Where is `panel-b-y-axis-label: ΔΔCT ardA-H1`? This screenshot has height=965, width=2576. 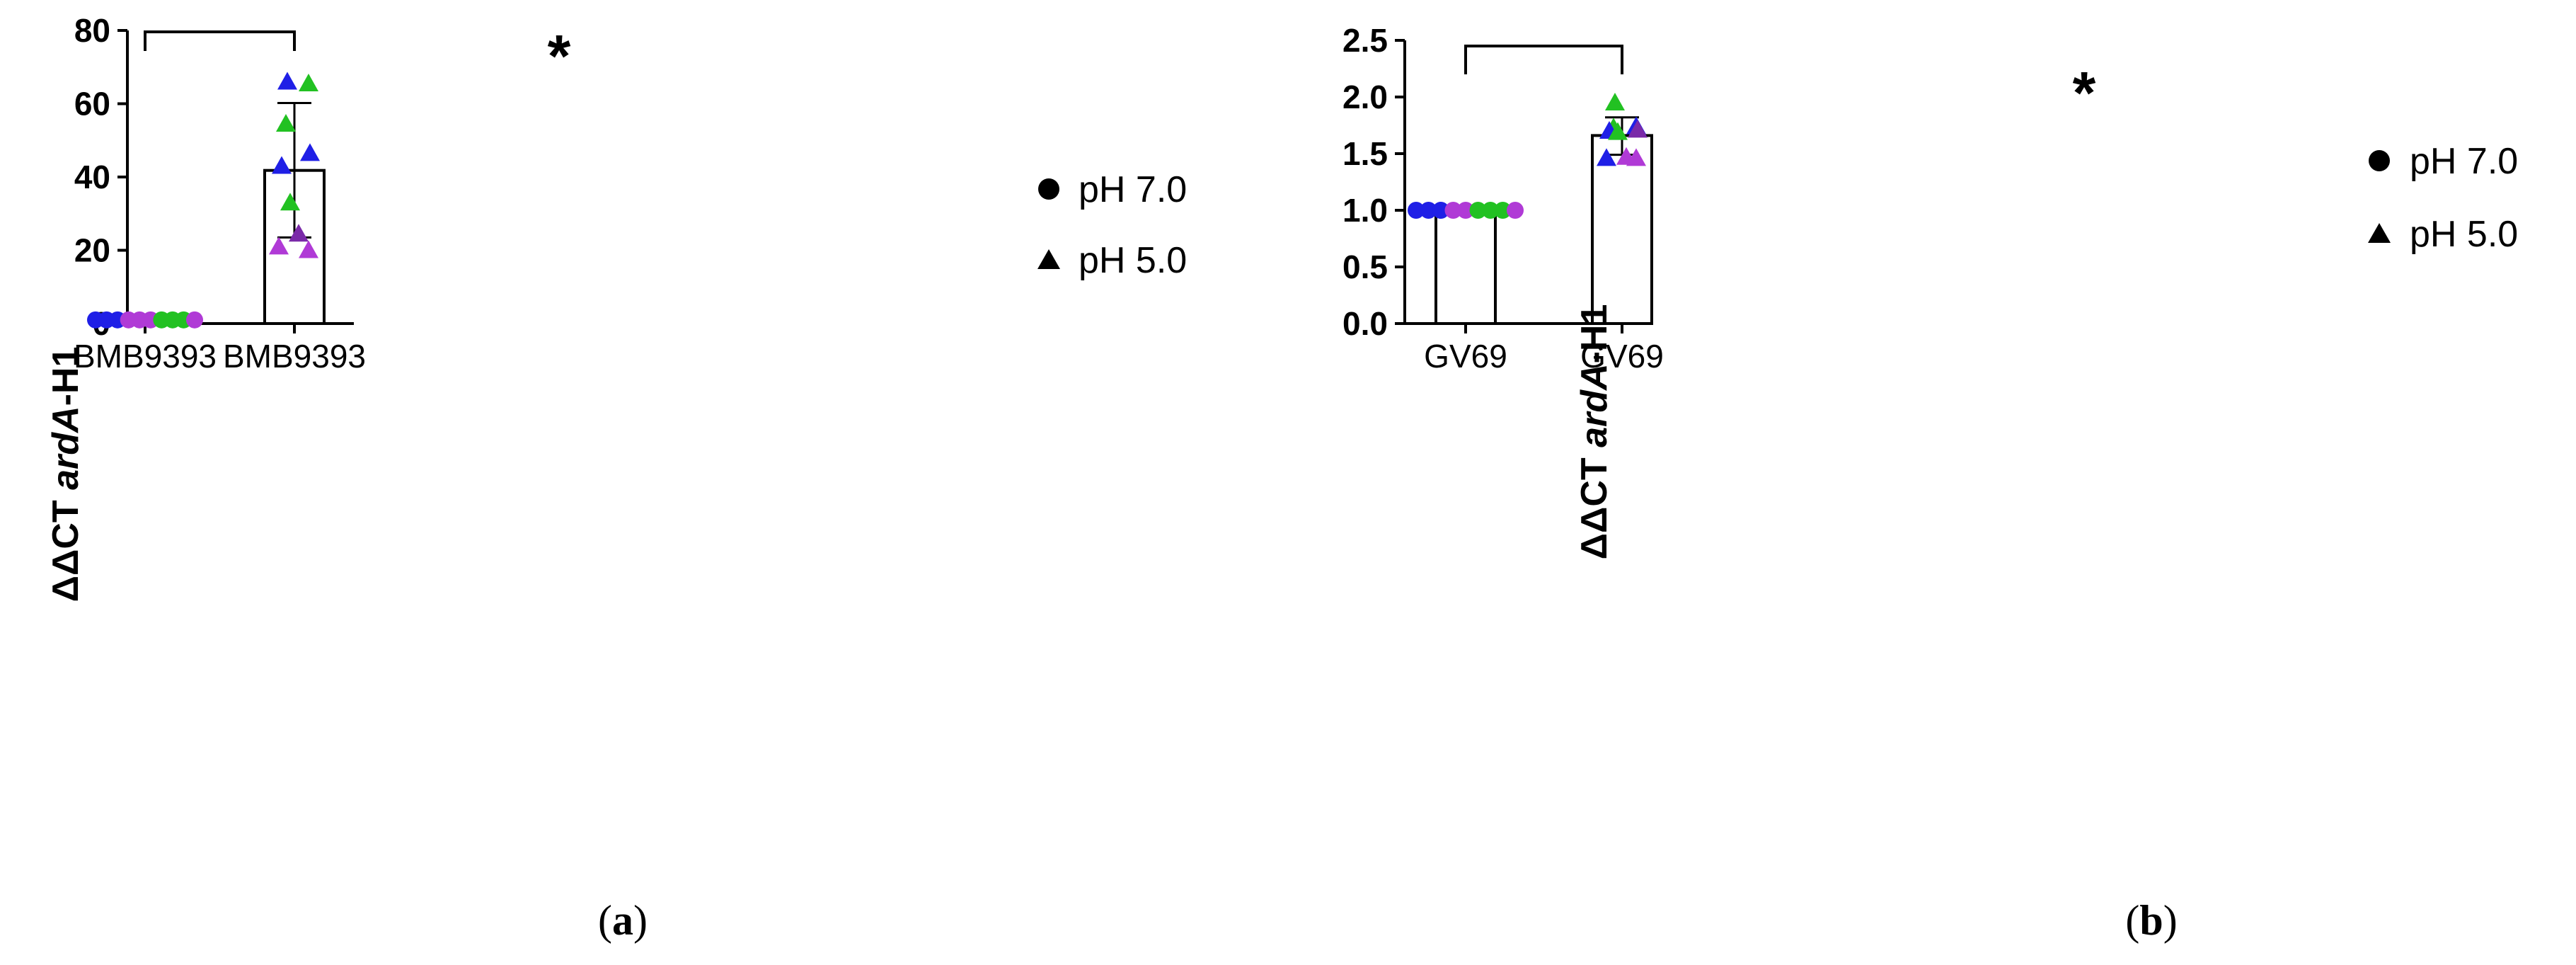 panel-b-y-axis-label: ΔΔCT ardA-H1 is located at coordinates (1594, 432).